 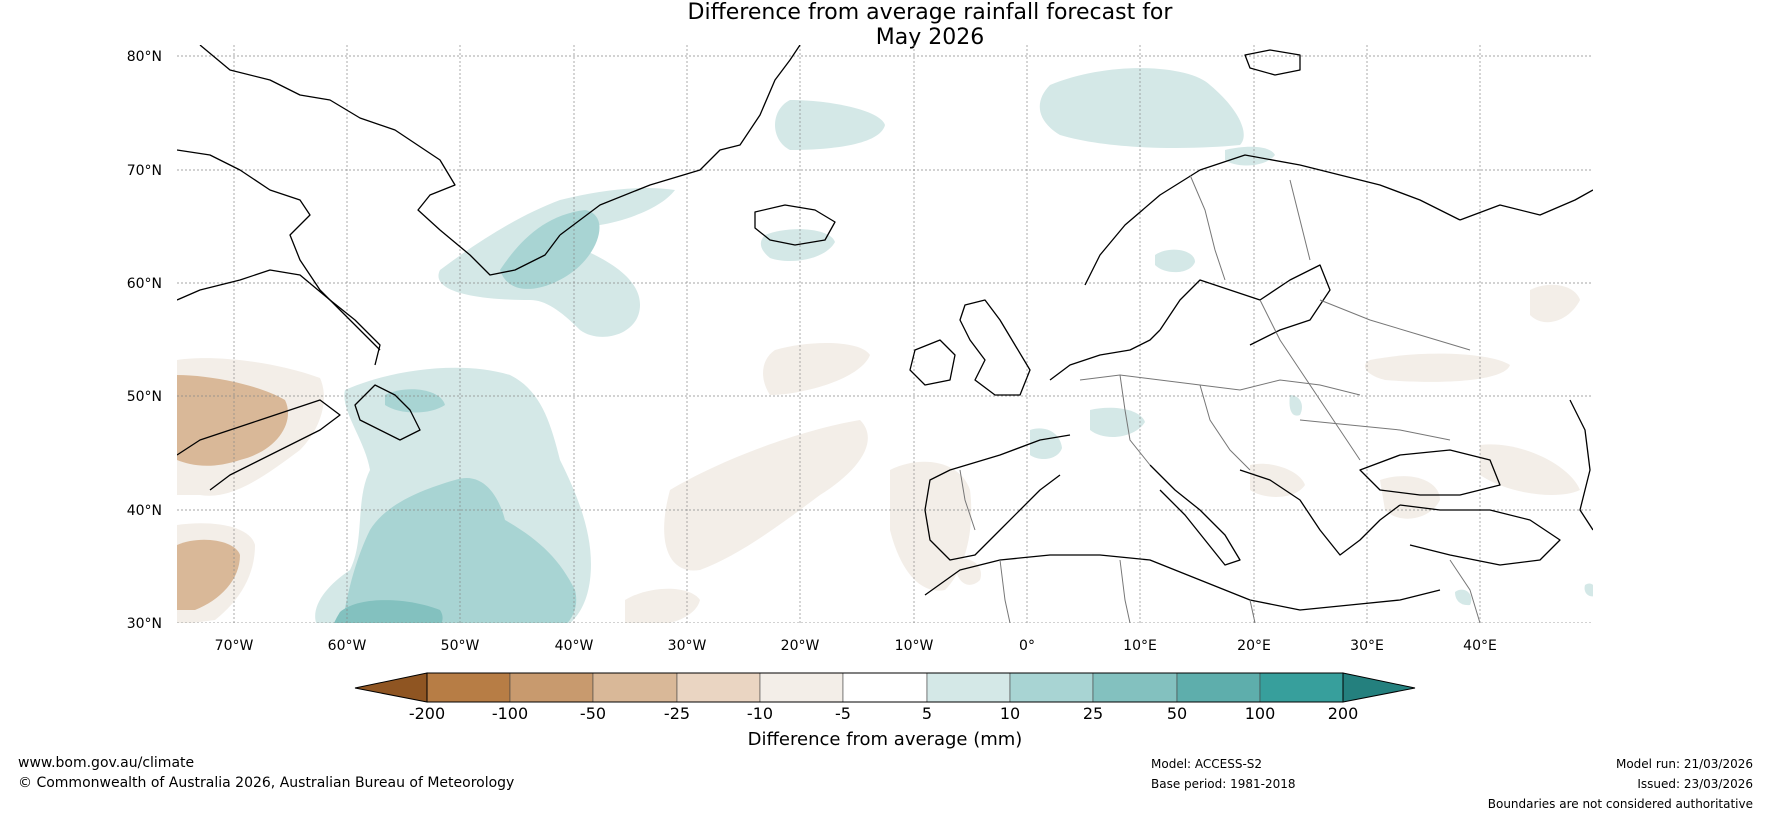 I want to click on lon-tick-0: 0°, so click(x=1027, y=646).